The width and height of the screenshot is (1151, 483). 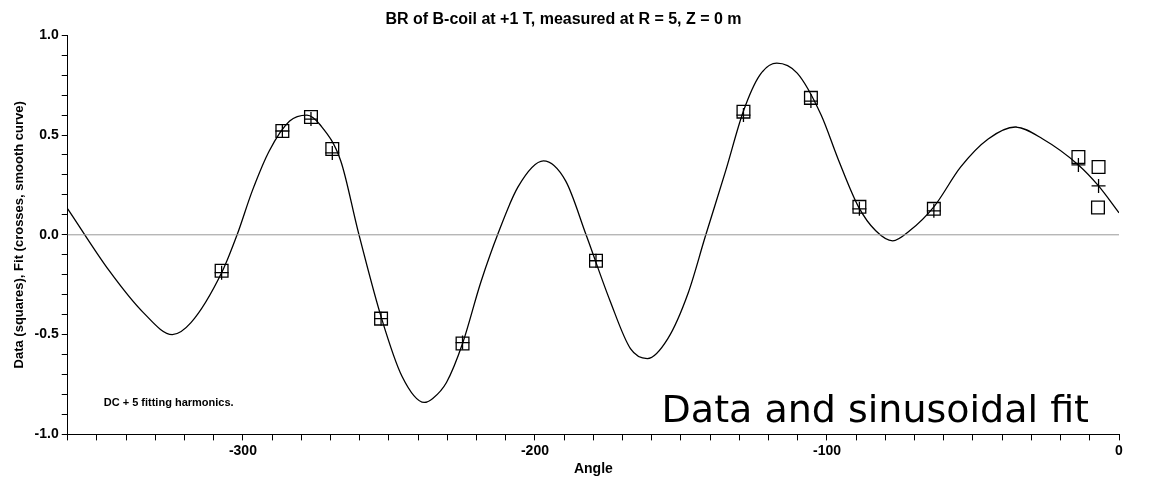 What do you see at coordinates (49, 133) in the screenshot?
I see `y-tick-label: 0.5` at bounding box center [49, 133].